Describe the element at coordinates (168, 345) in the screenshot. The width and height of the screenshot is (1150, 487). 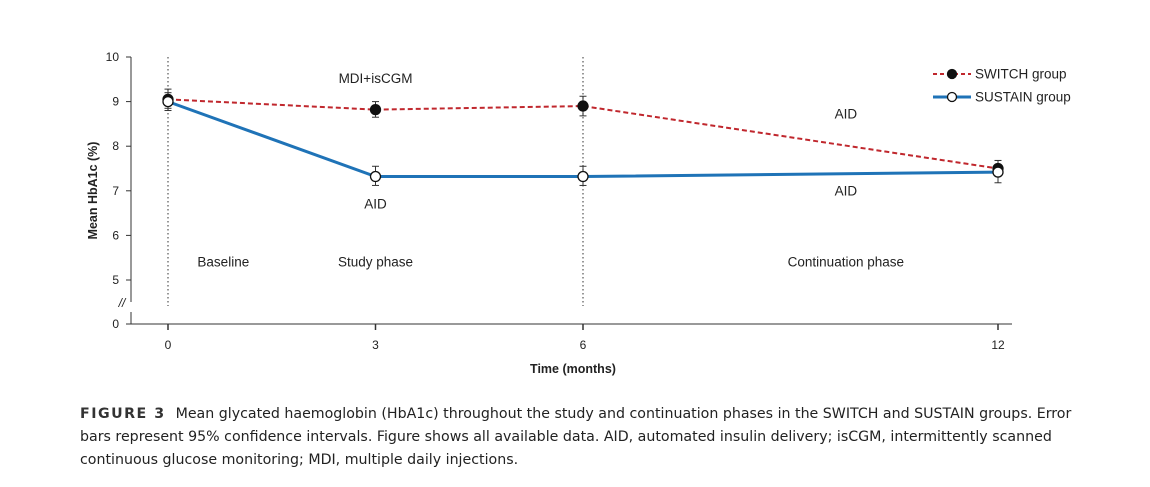
I see `x-tick-label-0: 0` at that location.